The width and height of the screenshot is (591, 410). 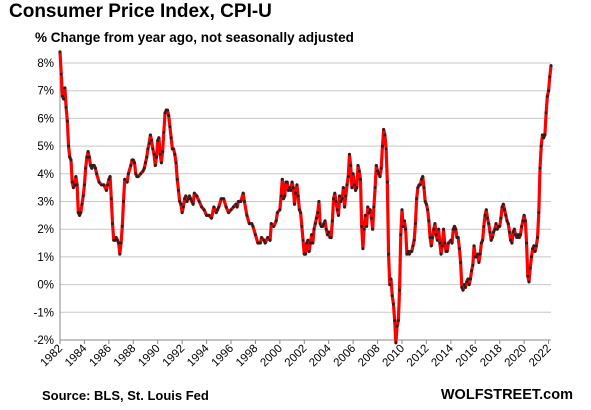 What do you see at coordinates (442, 355) in the screenshot?
I see `x-tick-label: 2014` at bounding box center [442, 355].